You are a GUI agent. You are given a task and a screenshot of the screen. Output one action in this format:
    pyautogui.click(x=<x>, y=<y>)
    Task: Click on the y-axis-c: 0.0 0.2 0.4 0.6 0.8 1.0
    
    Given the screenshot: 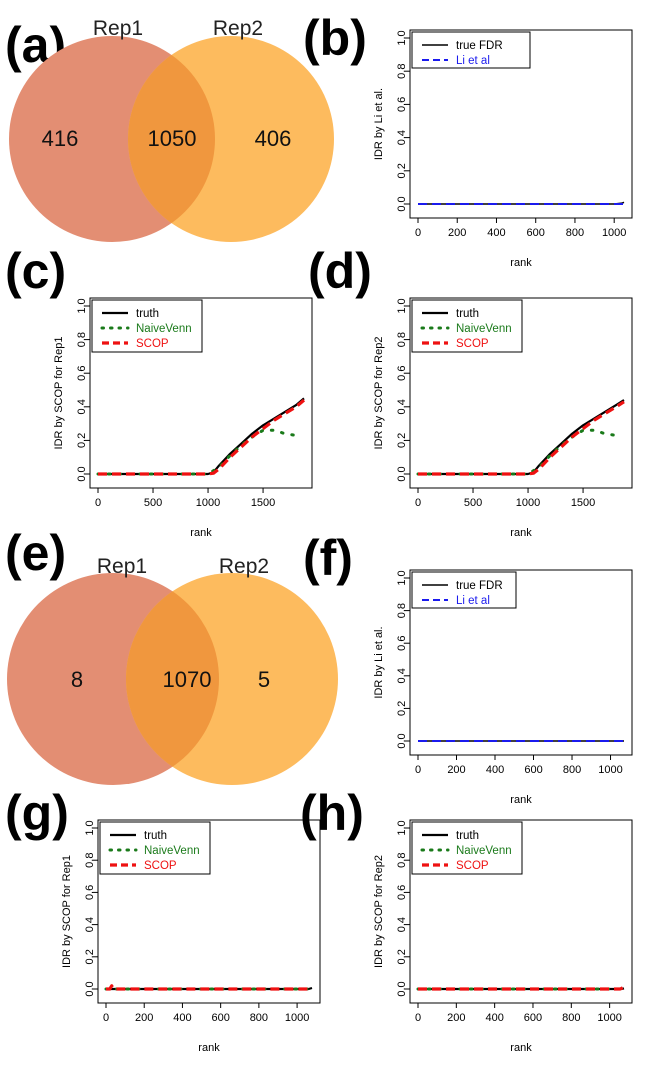 What is the action you would take?
    pyautogui.click(x=83, y=390)
    